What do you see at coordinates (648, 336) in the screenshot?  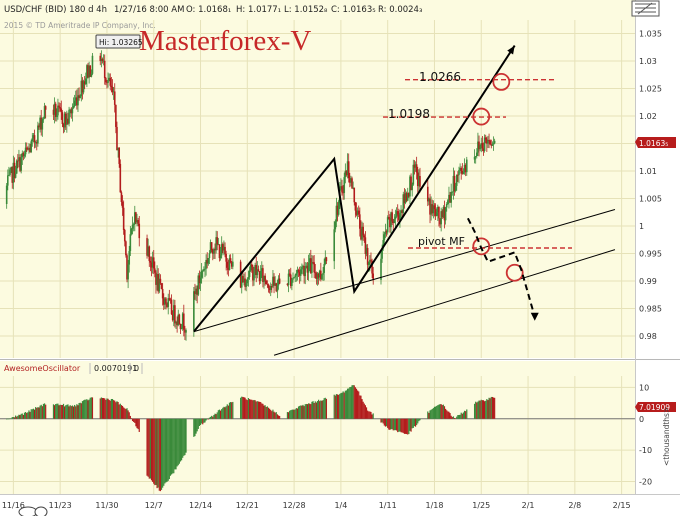 I see `y-tick-label: 0.98` at bounding box center [648, 336].